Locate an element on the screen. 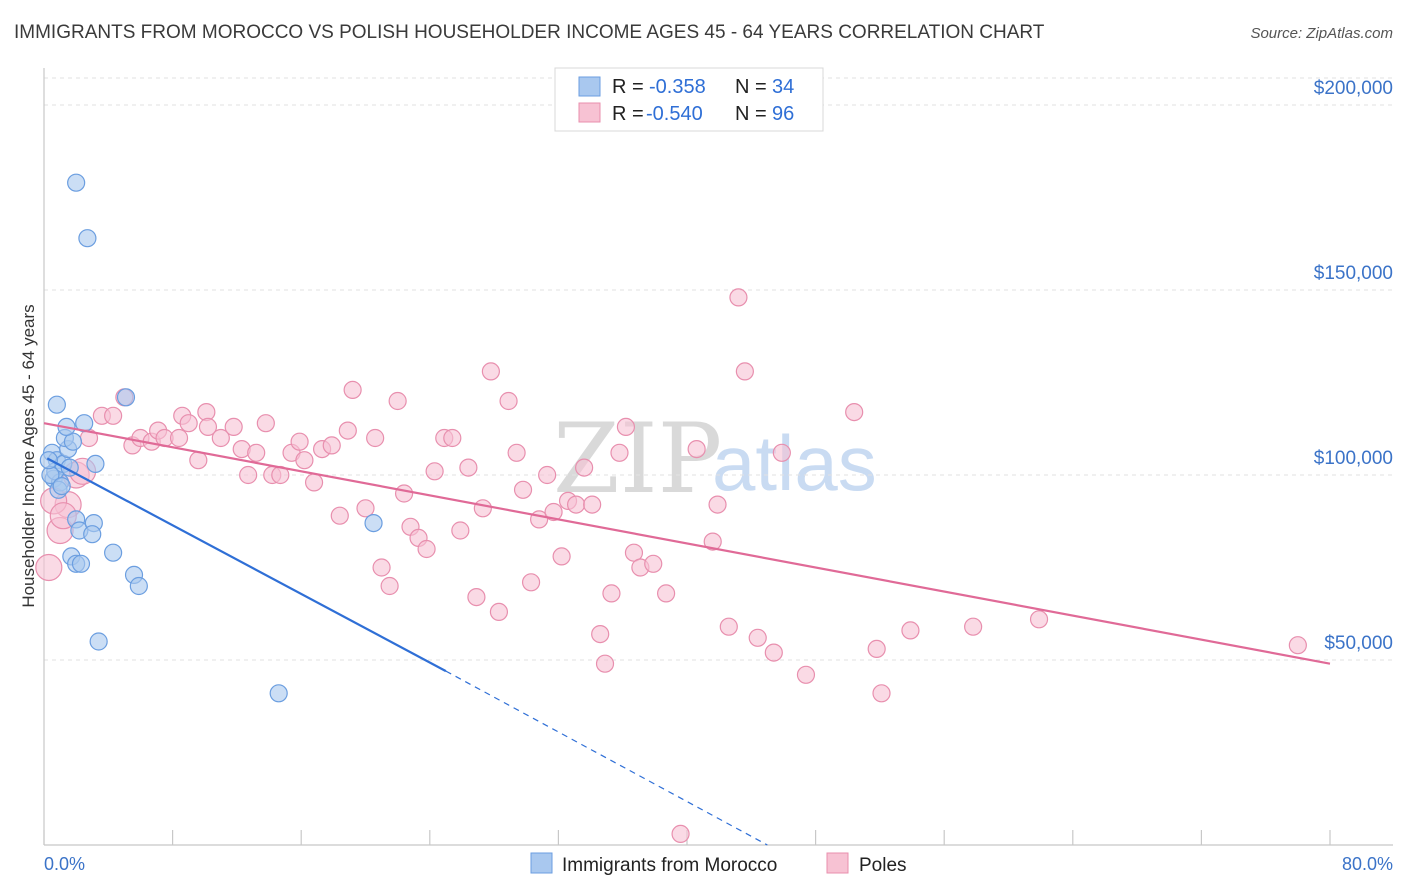 The image size is (1406, 892). y-tick-labels: $50,000 $100,000 $150,000 $200,000 is located at coordinates (1353, 366).